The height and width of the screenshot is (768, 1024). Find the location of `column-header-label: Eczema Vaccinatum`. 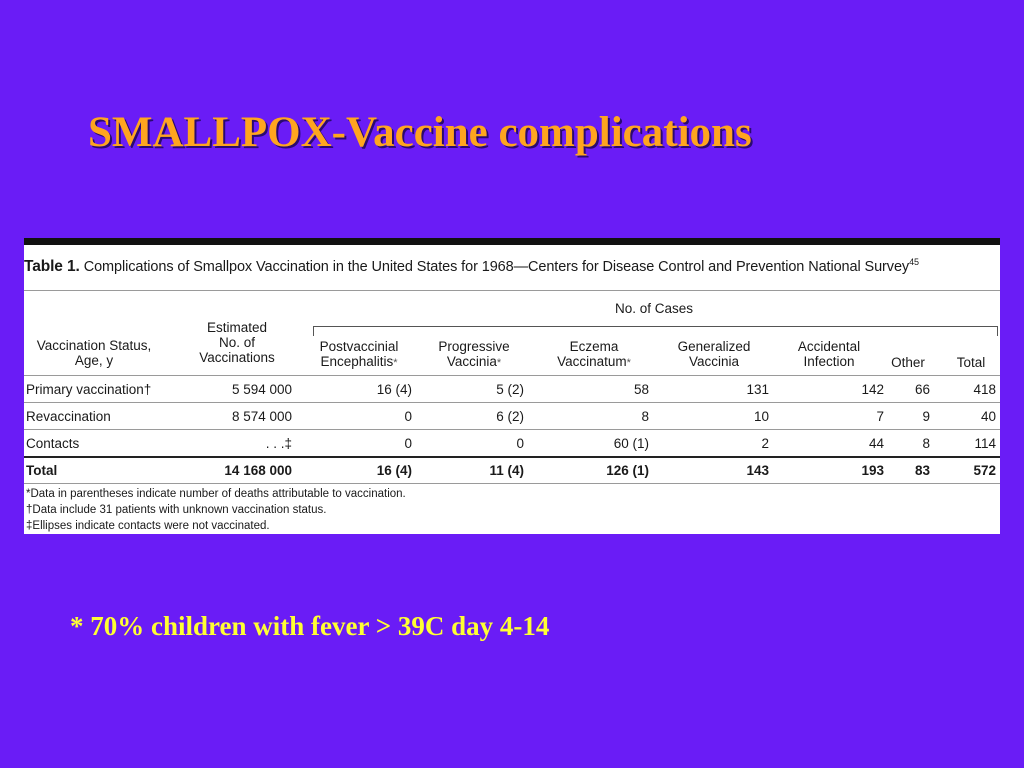

column-header-label: Eczema Vaccinatum is located at coordinates (592, 354).